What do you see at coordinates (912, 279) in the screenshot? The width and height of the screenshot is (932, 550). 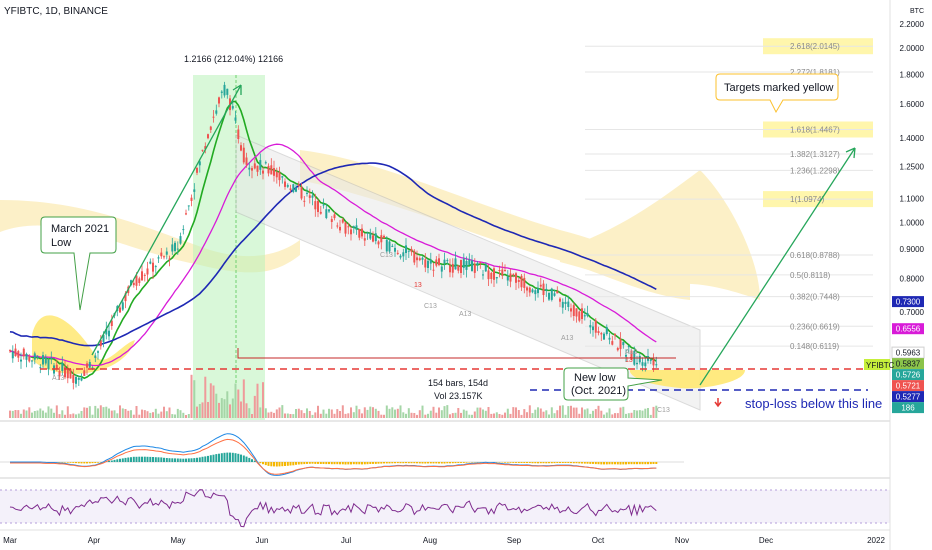 I see `y-tick-label: 0.8000` at bounding box center [912, 279].